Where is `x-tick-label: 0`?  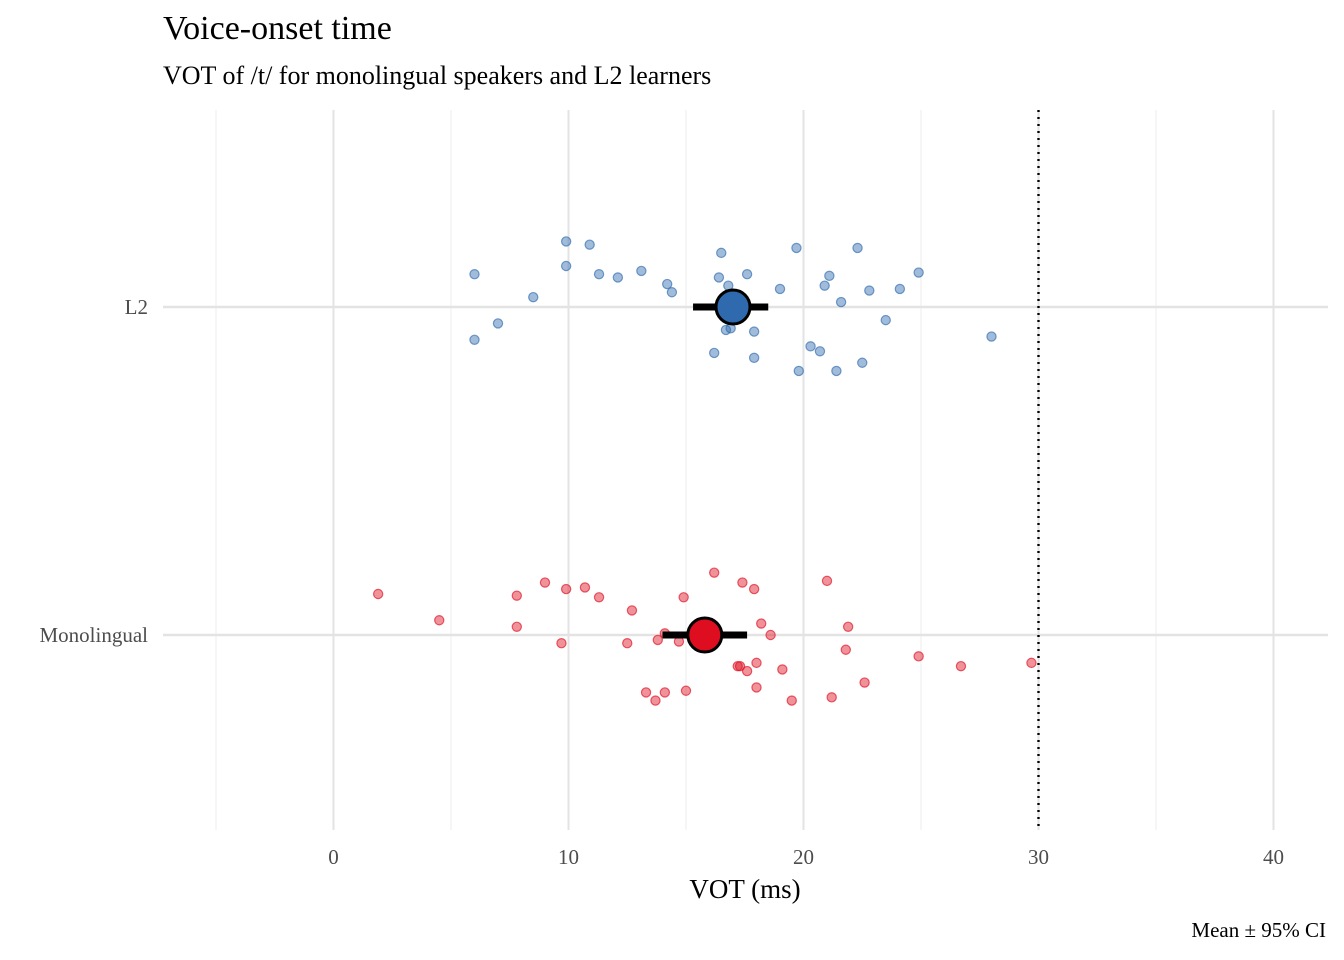
x-tick-label: 0 is located at coordinates (333, 857).